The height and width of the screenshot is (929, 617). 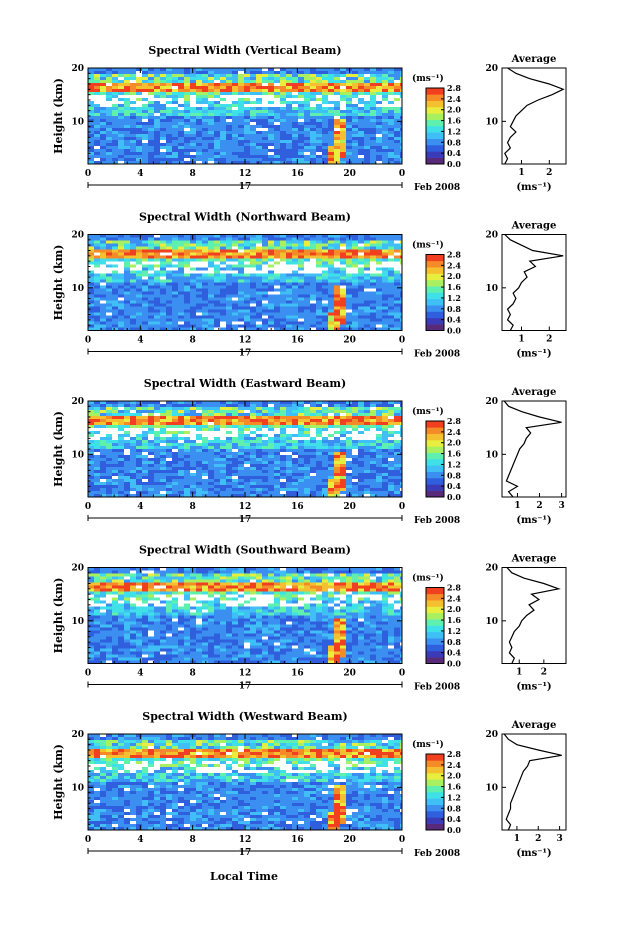 I want to click on average-profile-line, so click(x=534, y=116).